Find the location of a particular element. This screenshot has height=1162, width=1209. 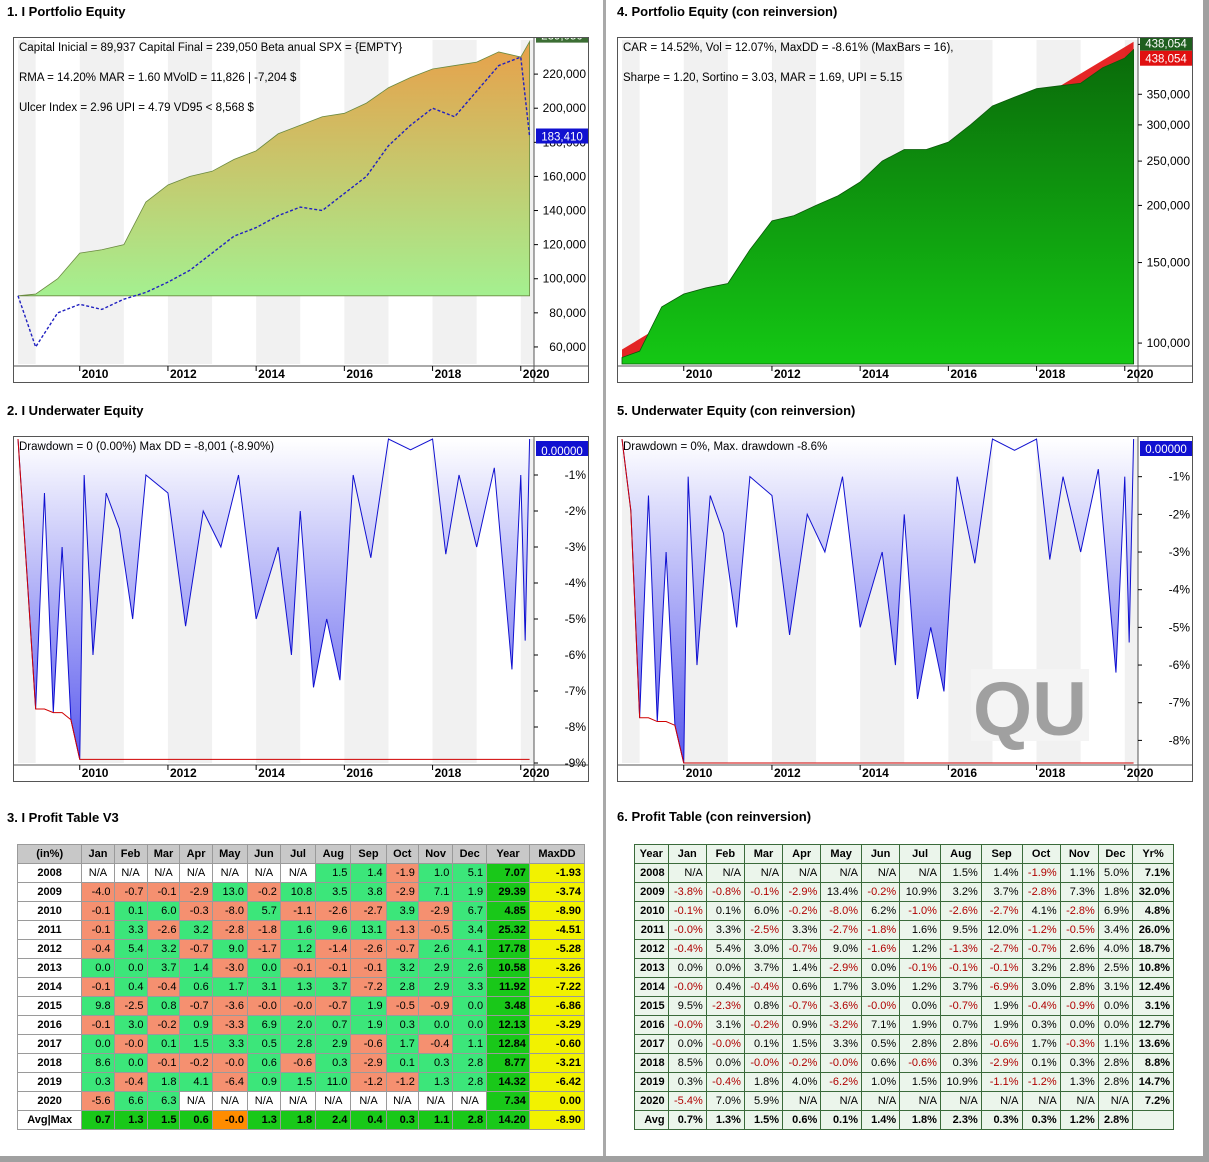

y-tick-label: 140,000 is located at coordinates (565, 211).